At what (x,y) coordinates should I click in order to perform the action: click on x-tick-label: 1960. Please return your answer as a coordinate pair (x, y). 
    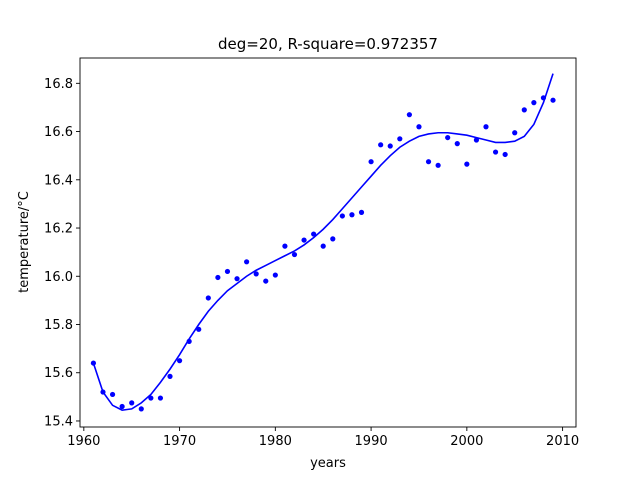
    Looking at the image, I should click on (83, 441).